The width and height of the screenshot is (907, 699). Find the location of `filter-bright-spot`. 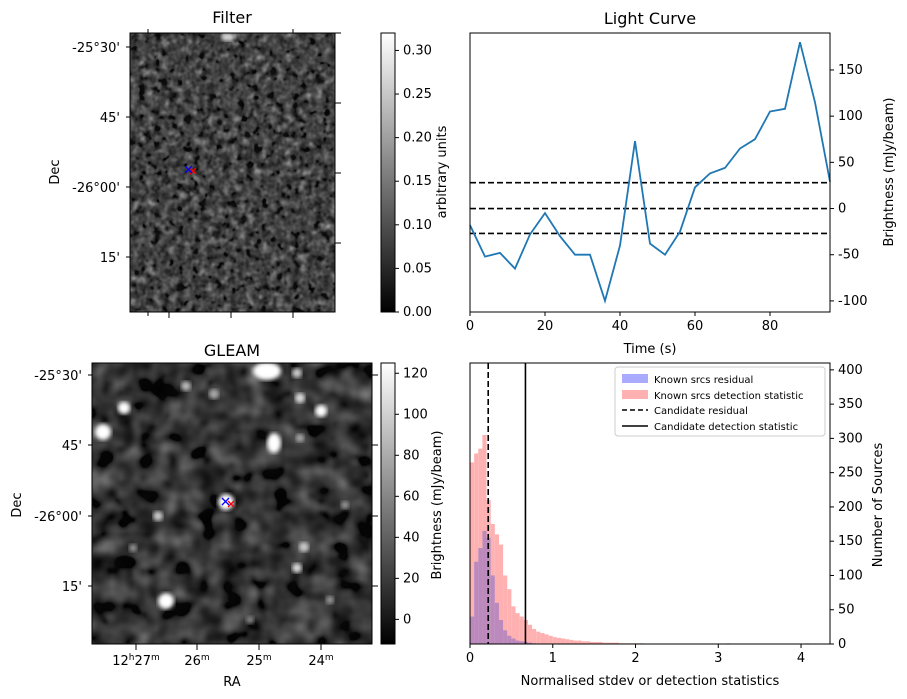

filter-bright-spot is located at coordinates (228, 37).